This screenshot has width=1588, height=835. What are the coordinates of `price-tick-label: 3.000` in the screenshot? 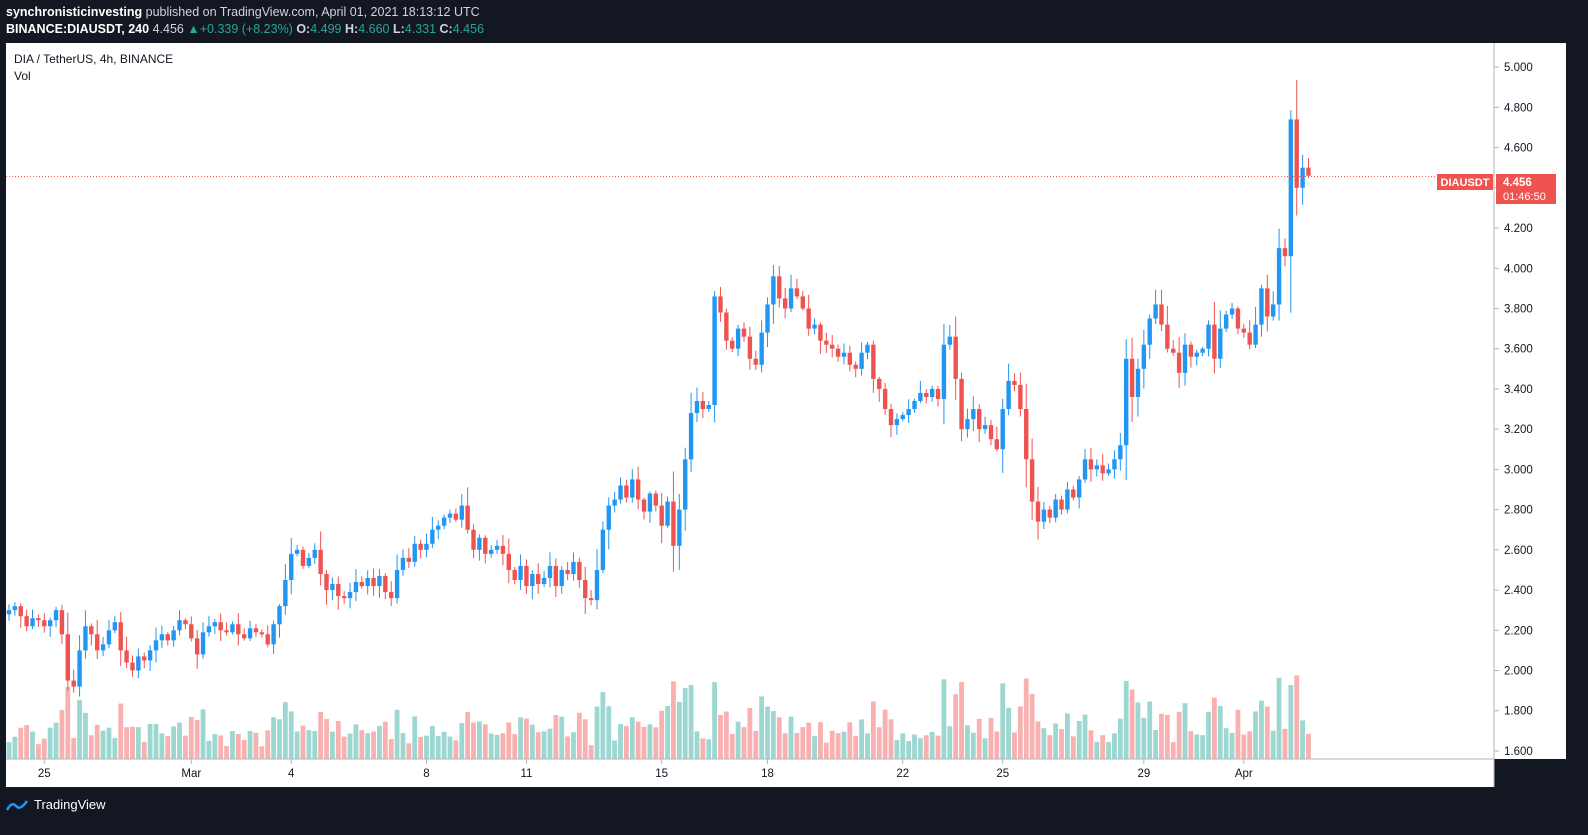 It's located at (1518, 470).